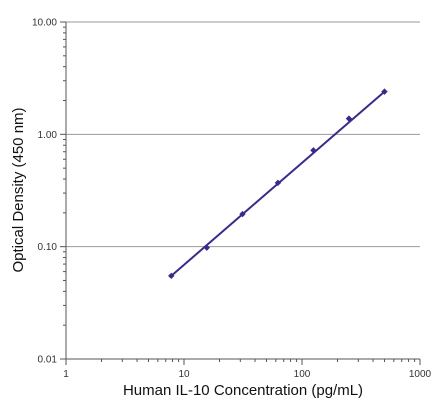 This screenshot has width=434, height=401. Describe the element at coordinates (243, 390) in the screenshot. I see `x-axis-title: Human IL-10 Concentration (pg/mL)` at that location.